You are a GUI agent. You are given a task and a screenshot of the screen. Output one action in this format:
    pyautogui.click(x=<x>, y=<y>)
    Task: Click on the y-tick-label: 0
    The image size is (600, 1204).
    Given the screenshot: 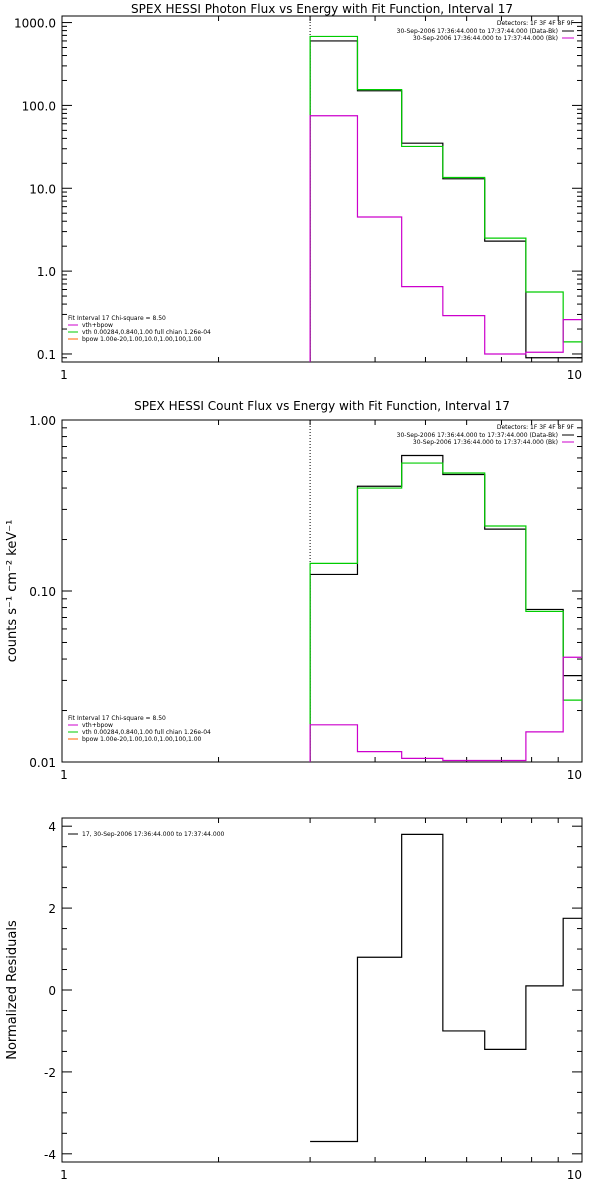 What is the action you would take?
    pyautogui.click(x=52, y=991)
    